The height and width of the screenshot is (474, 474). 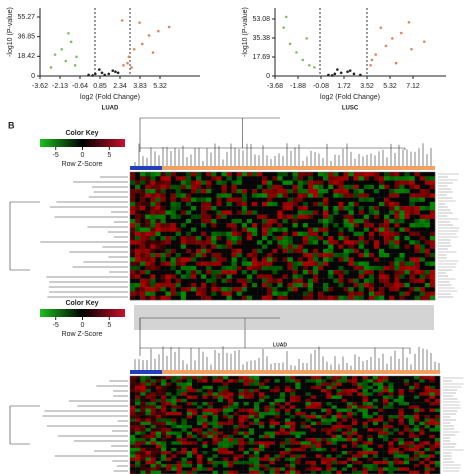 I want to click on row-dendrogram, so click(x=68, y=426).